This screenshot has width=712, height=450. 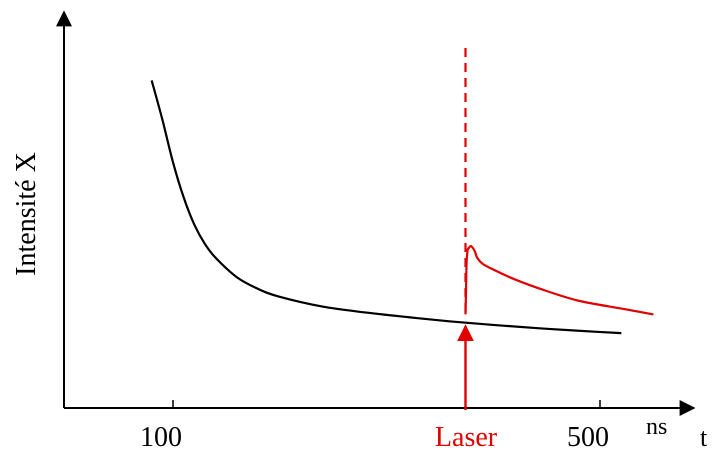 I want to click on x-tick-label-0: 100, so click(x=161, y=436).